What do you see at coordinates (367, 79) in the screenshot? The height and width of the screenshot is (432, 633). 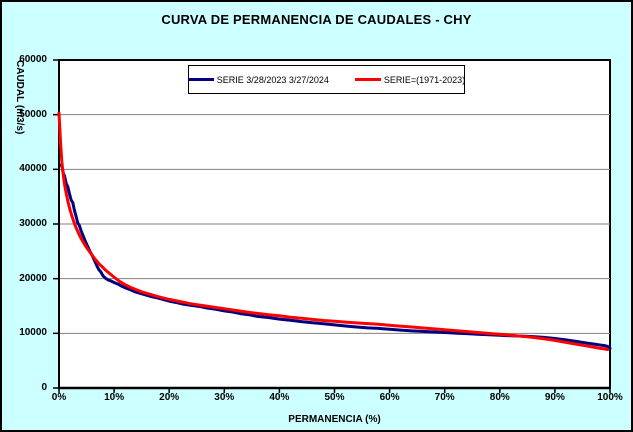 I see `legend-line-sample-red` at bounding box center [367, 79].